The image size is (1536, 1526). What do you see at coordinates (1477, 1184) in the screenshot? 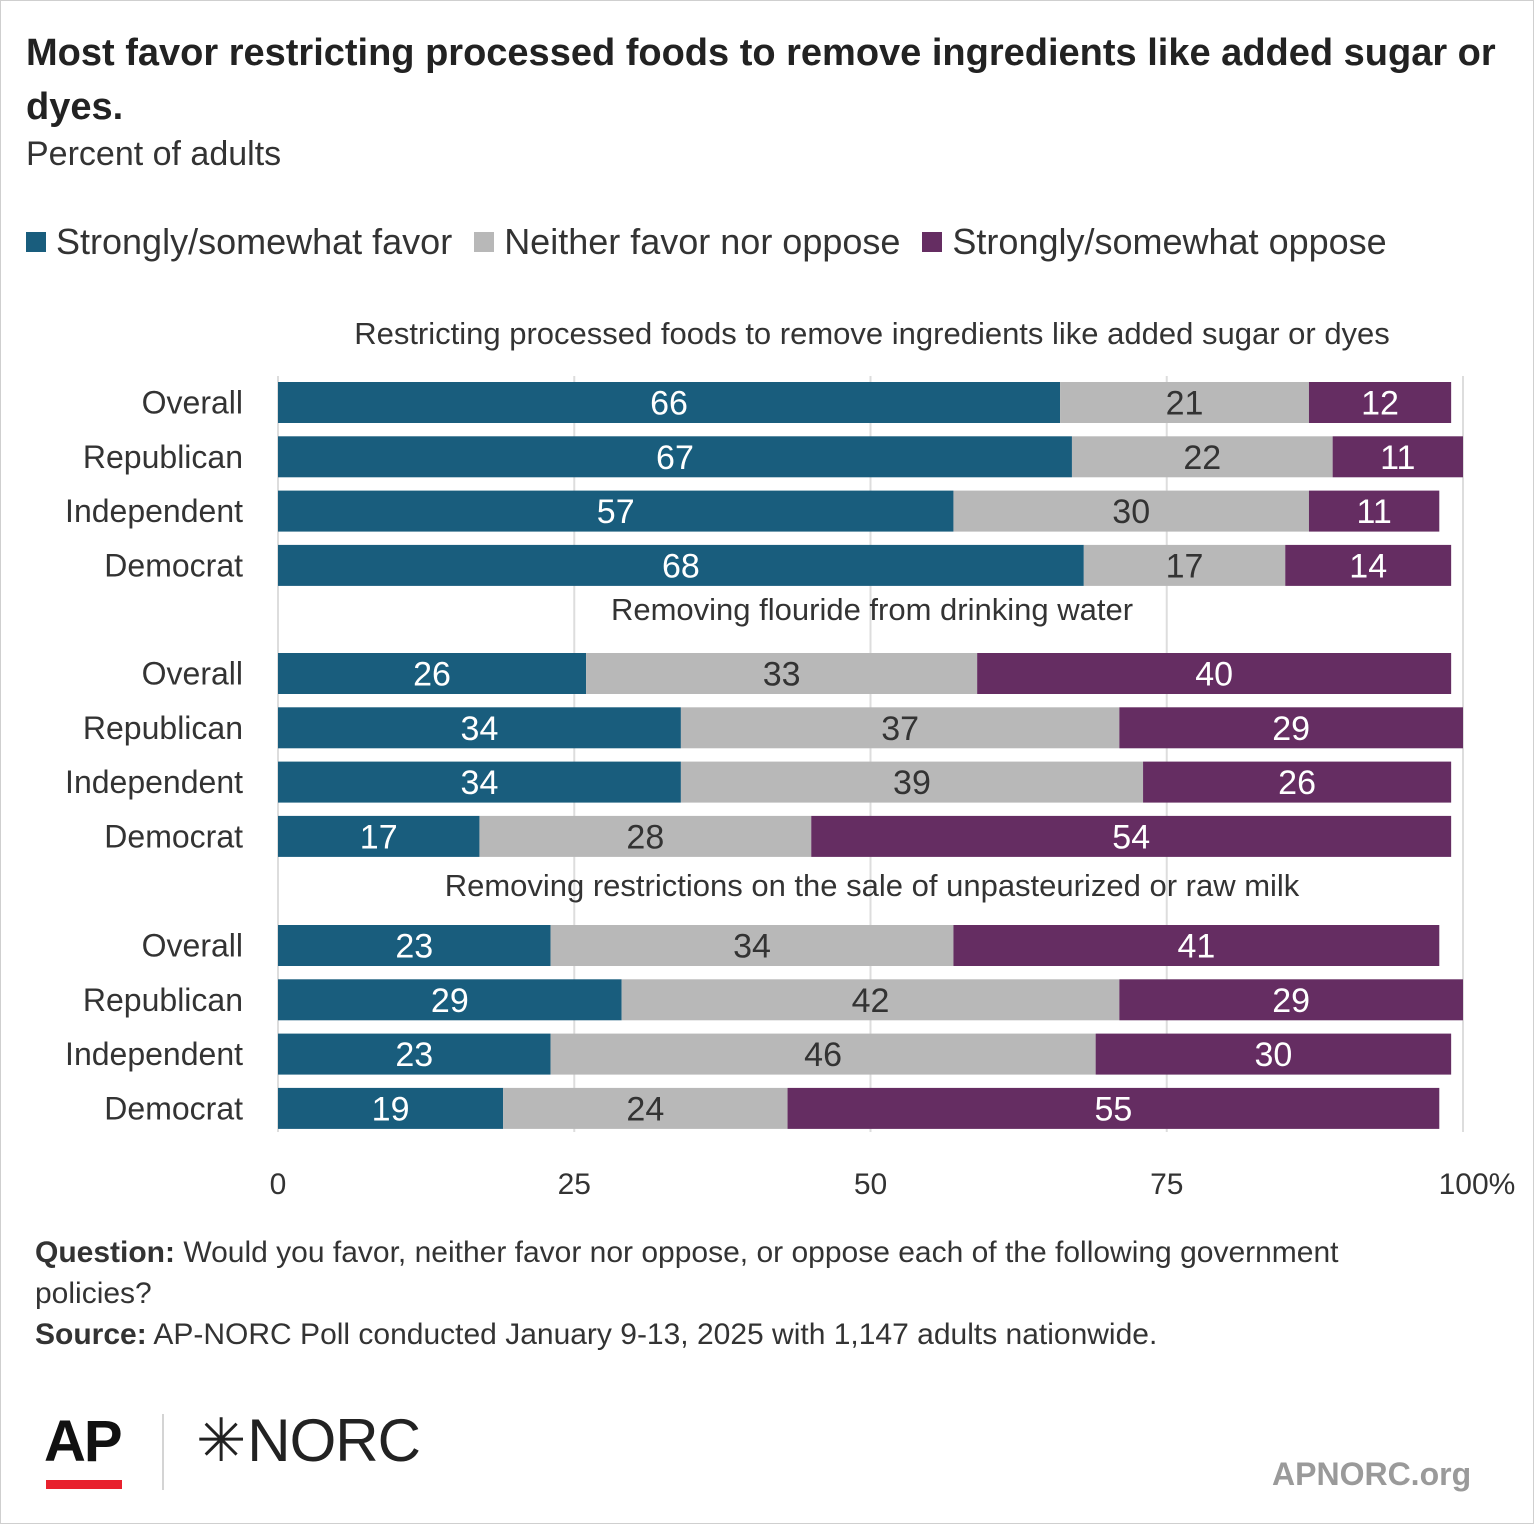
I see `x-tick-label: 100%` at bounding box center [1477, 1184].